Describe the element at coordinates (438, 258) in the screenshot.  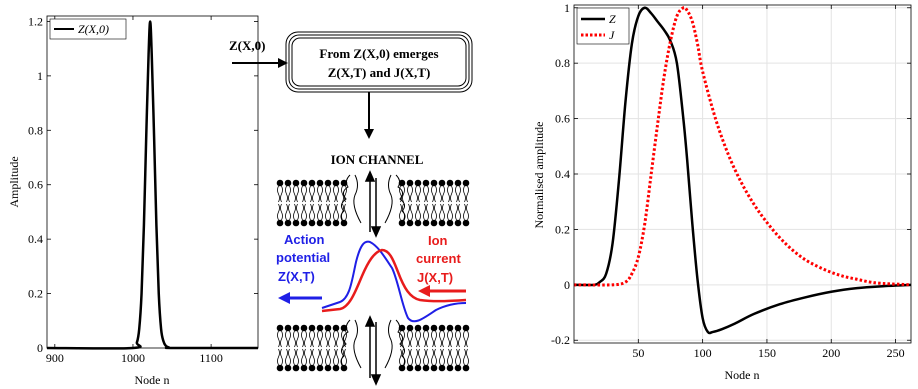
I see `ion-line2: current` at that location.